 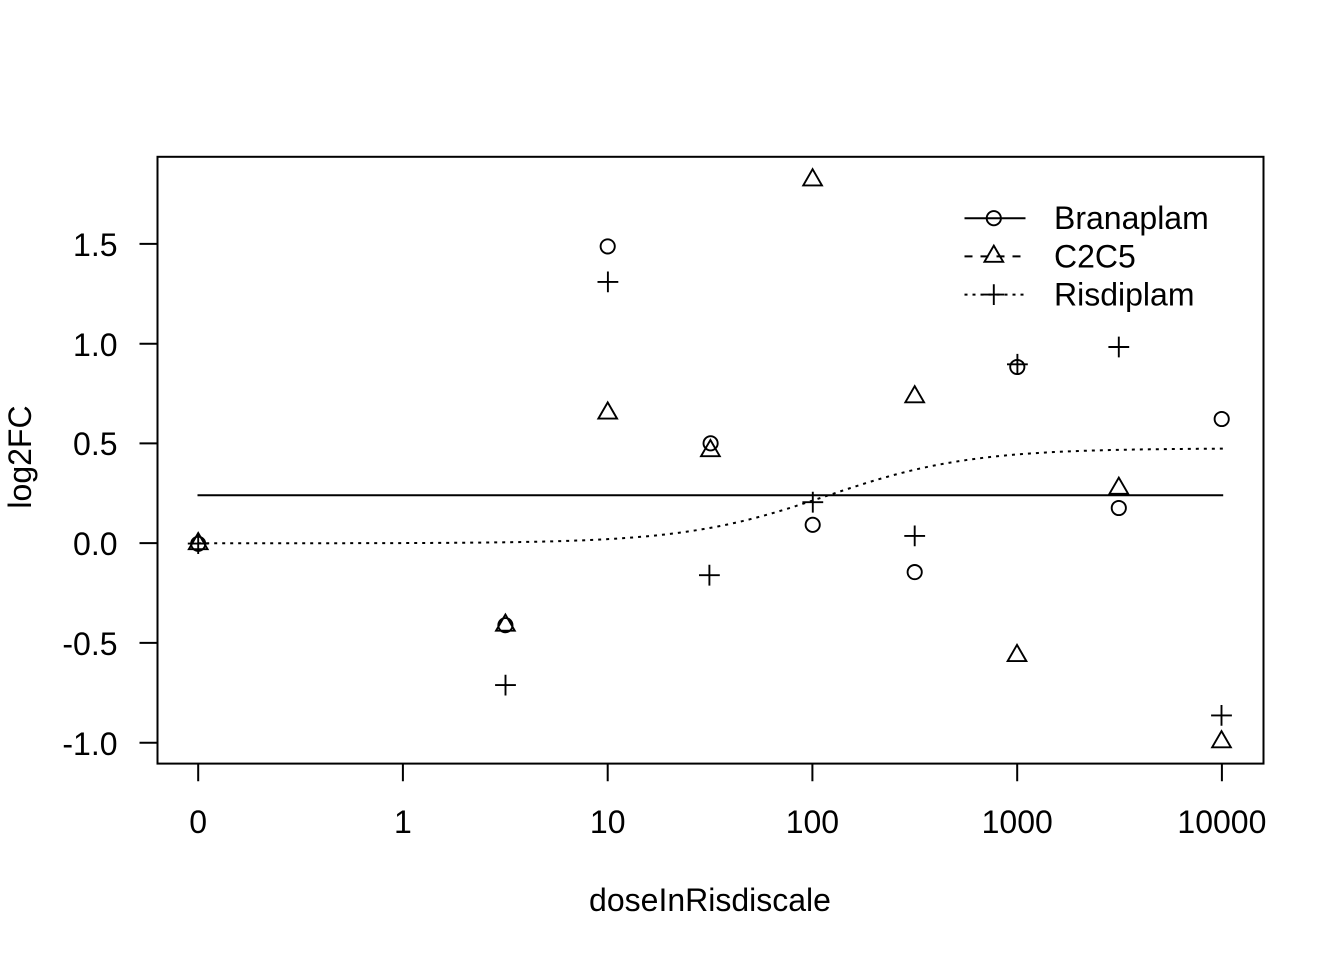 What do you see at coordinates (89, 744) in the screenshot?
I see `svg-text: -1.0` at bounding box center [89, 744].